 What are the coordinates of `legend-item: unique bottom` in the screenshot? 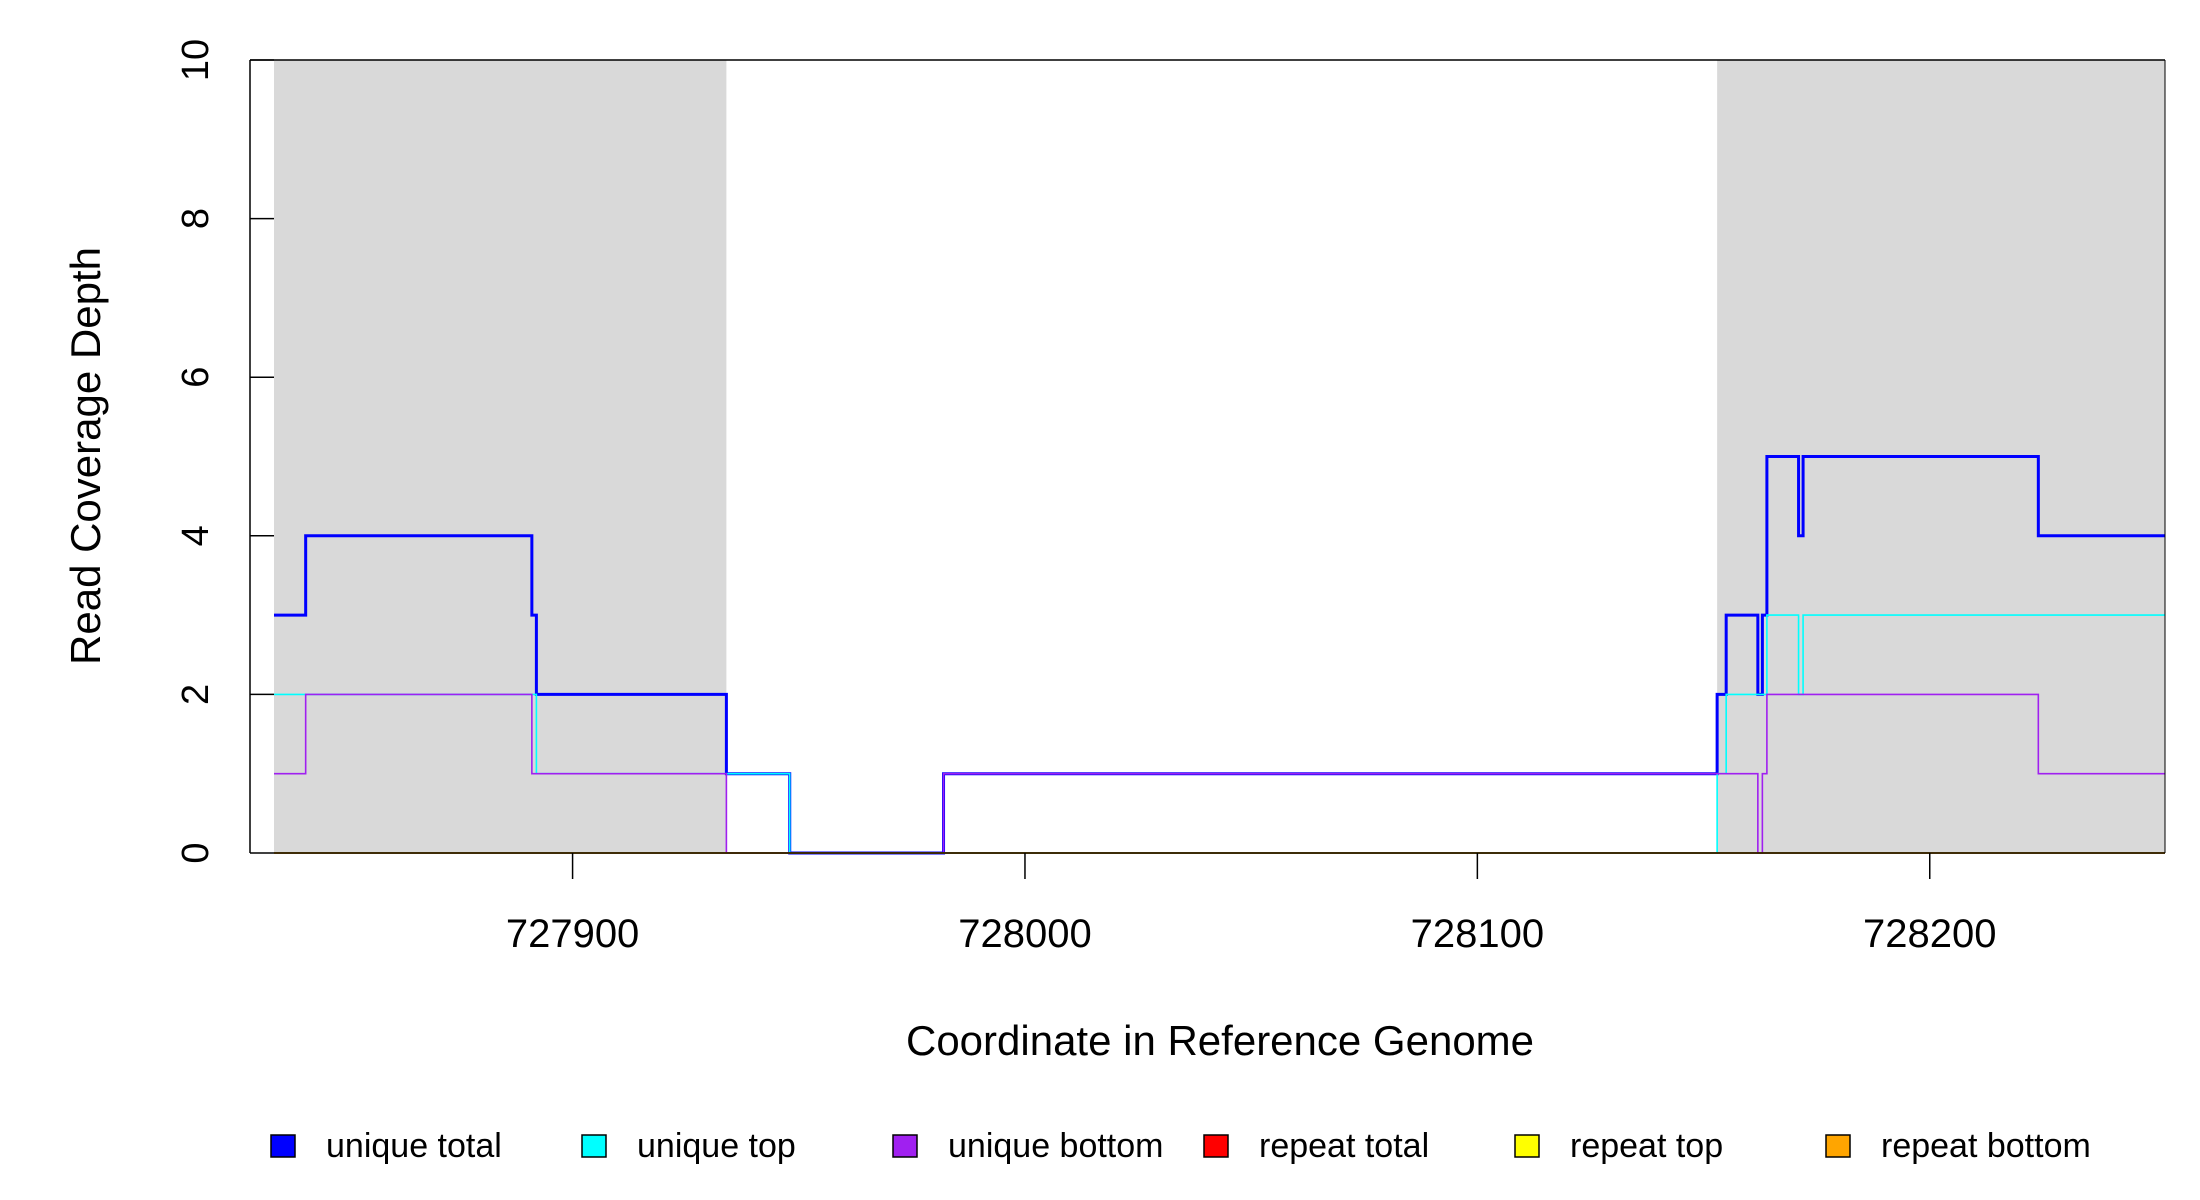 It's located at (1028, 1146).